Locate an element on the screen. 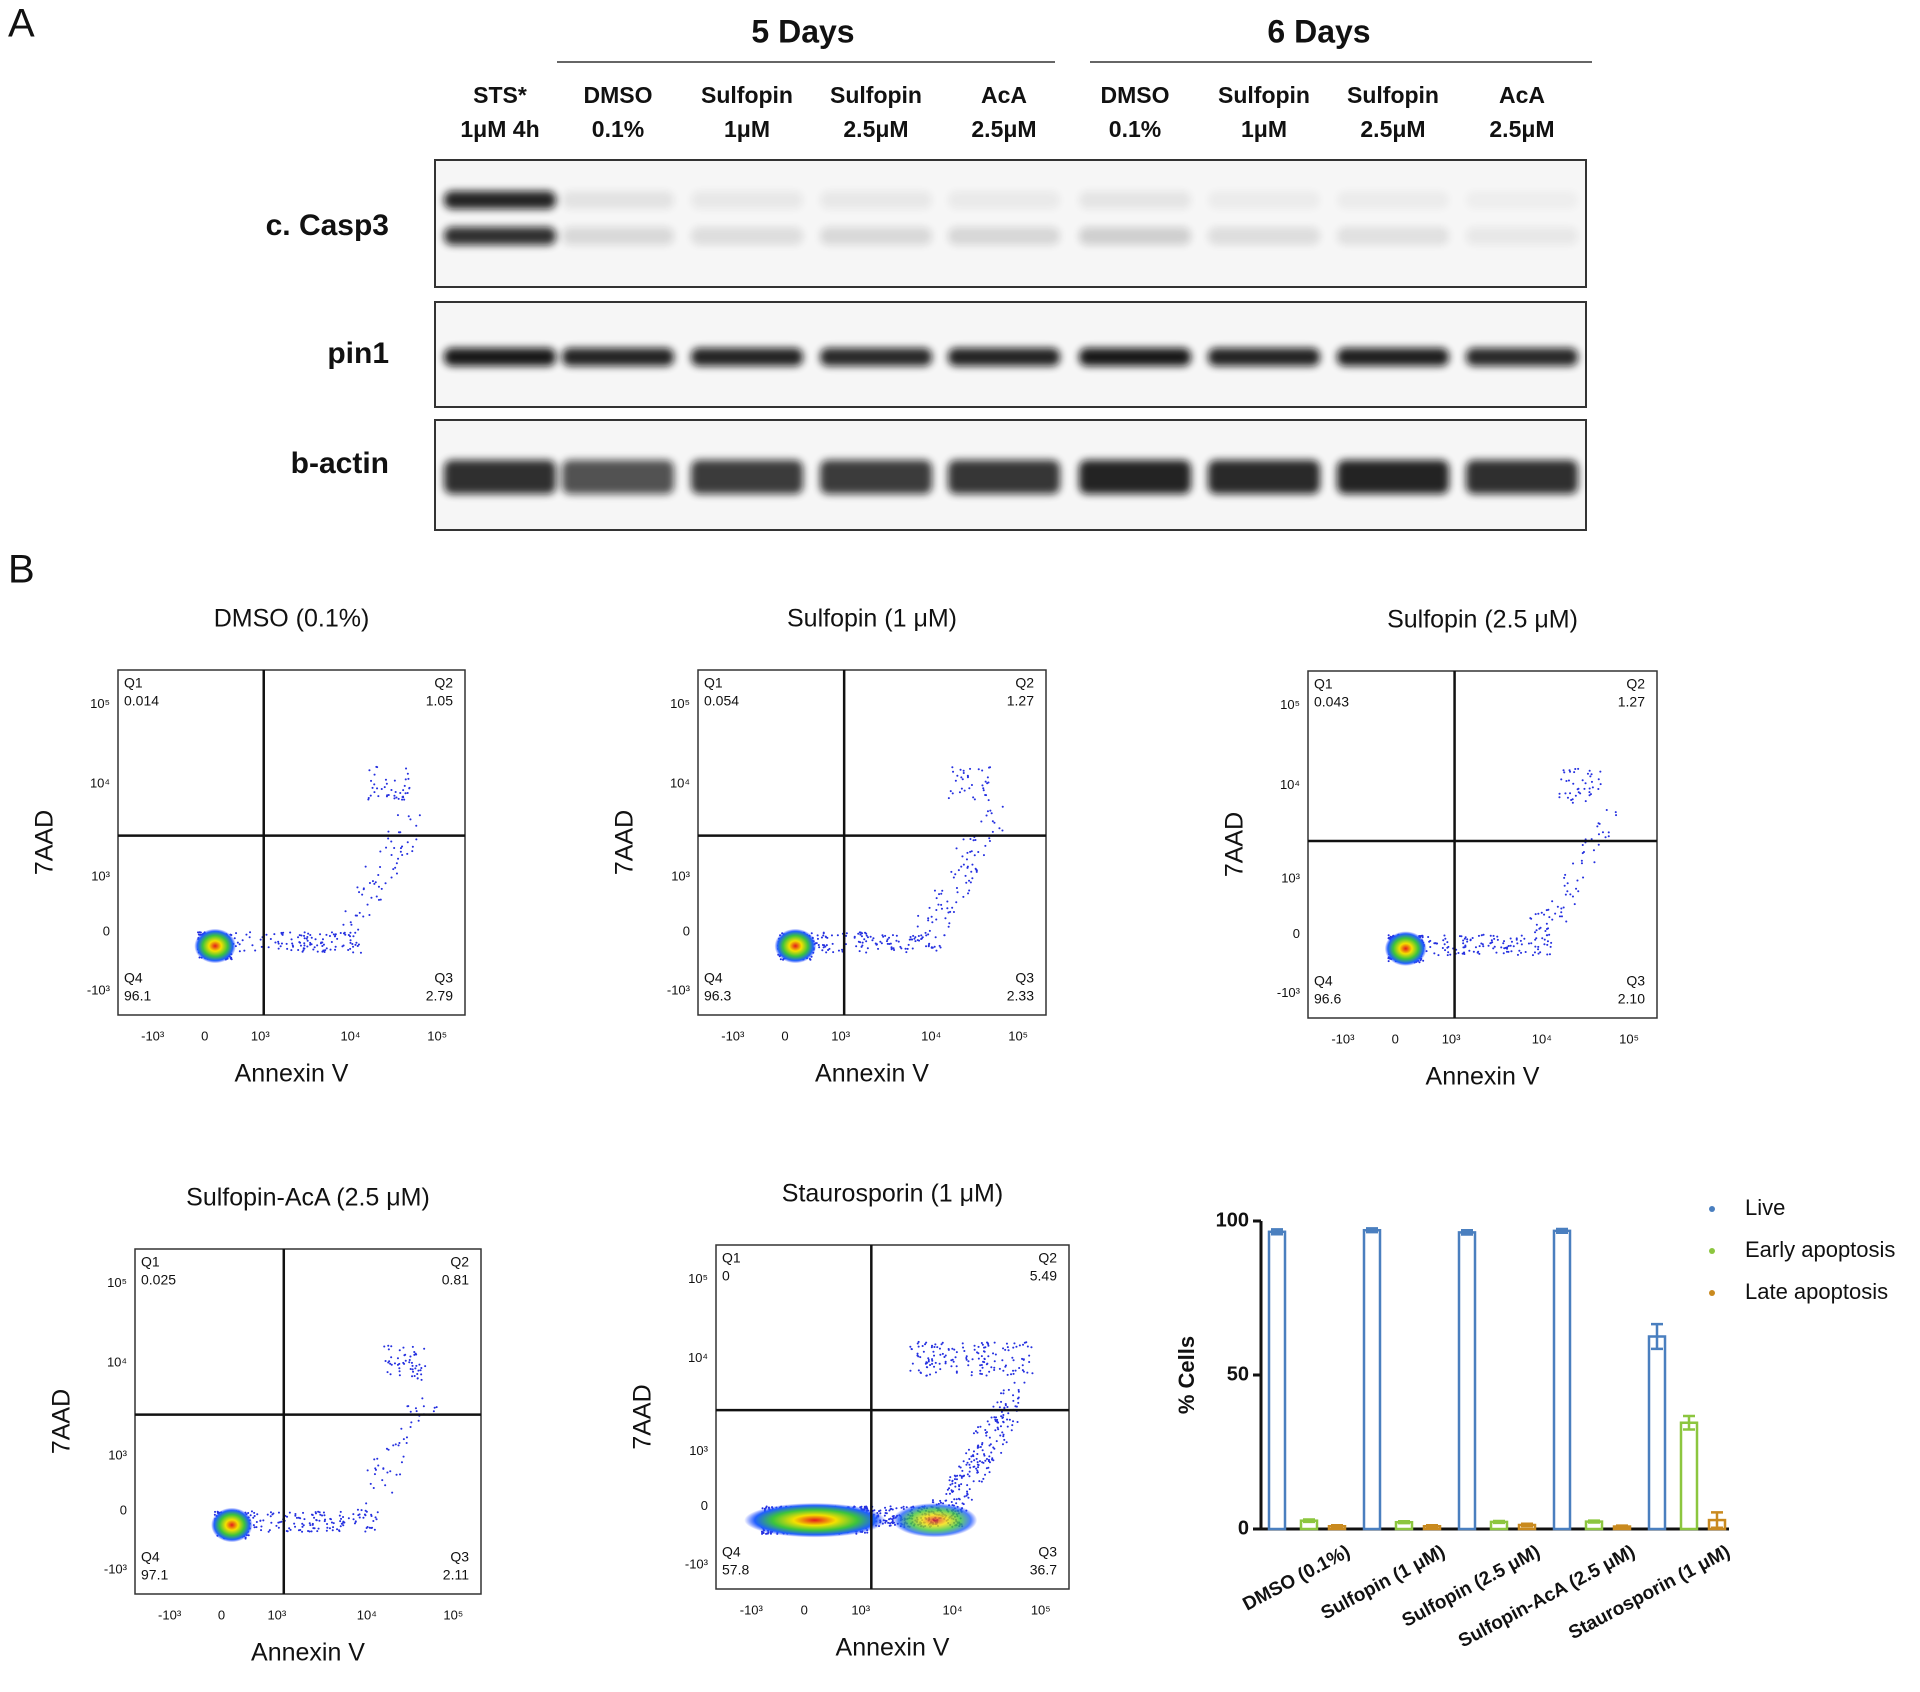  plot-title: Sulfopin (2.5 μM) is located at coordinates (1482, 620).